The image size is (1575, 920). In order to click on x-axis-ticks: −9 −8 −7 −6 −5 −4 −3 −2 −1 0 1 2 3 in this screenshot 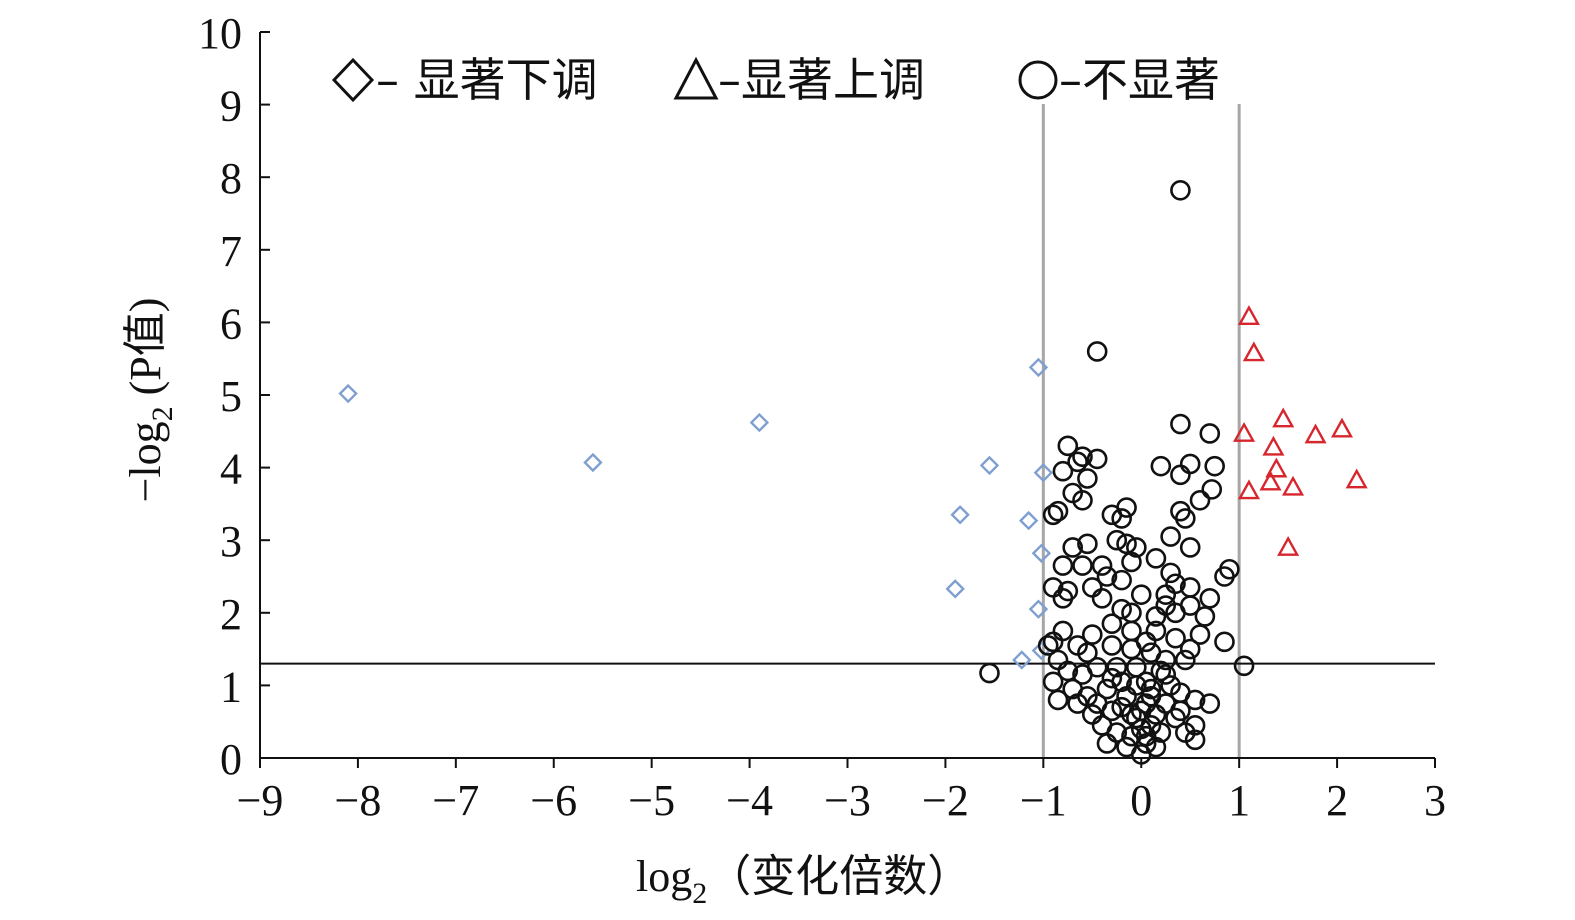, I will do `click(841, 791)`.